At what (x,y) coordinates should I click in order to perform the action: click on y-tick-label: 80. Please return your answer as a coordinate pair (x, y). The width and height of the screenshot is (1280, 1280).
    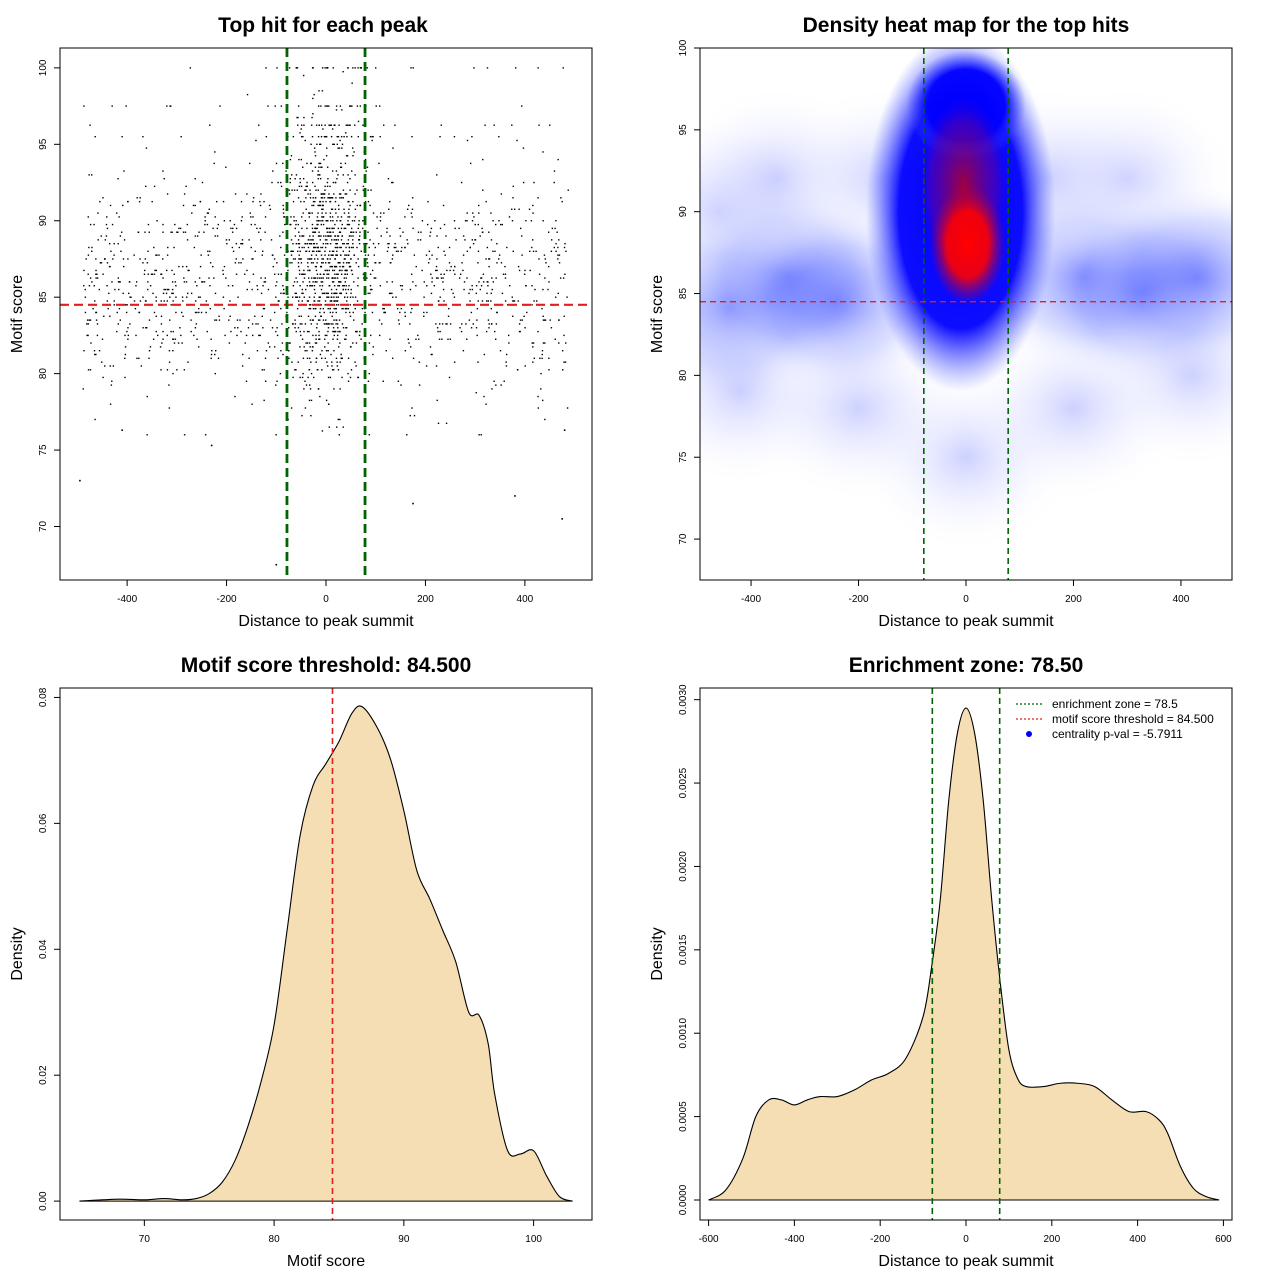
    Looking at the image, I should click on (43, 374).